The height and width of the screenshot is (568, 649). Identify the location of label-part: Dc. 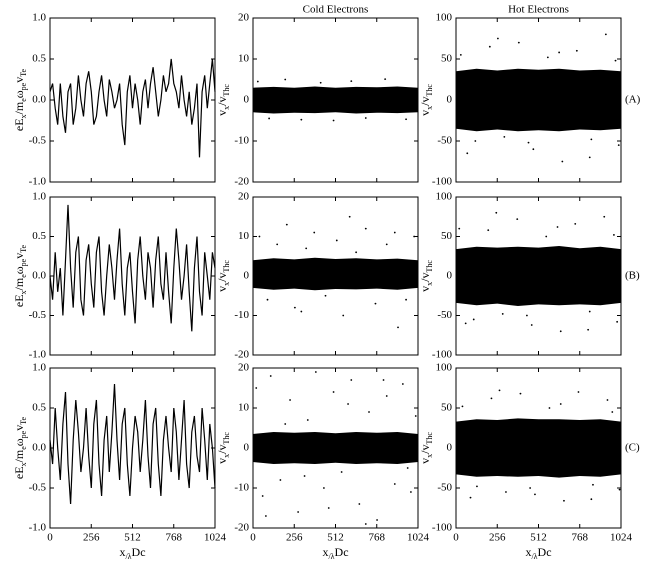
(139, 552).